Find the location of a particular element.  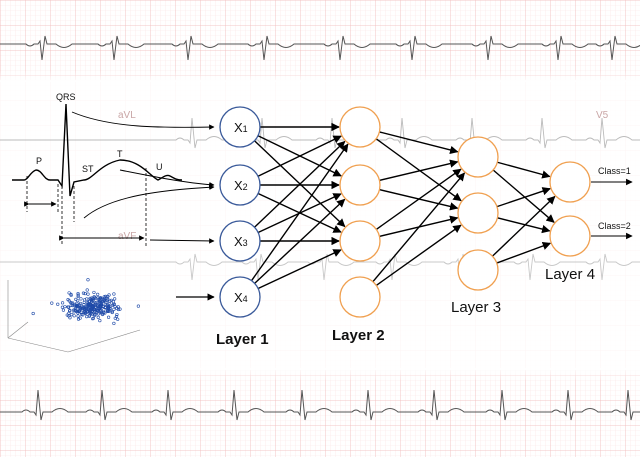

output-label-class1: Class=1 is located at coordinates (614, 171).